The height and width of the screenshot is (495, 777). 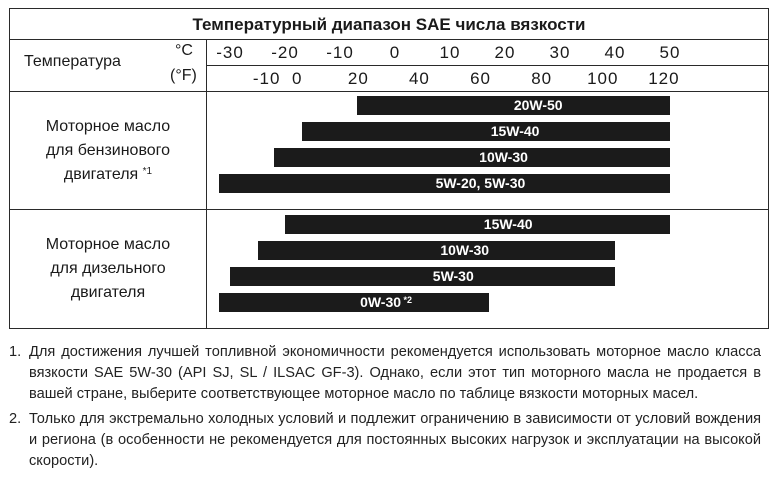 What do you see at coordinates (422, 276) in the screenshot?
I see `viscosity-bar: 5W-30` at bounding box center [422, 276].